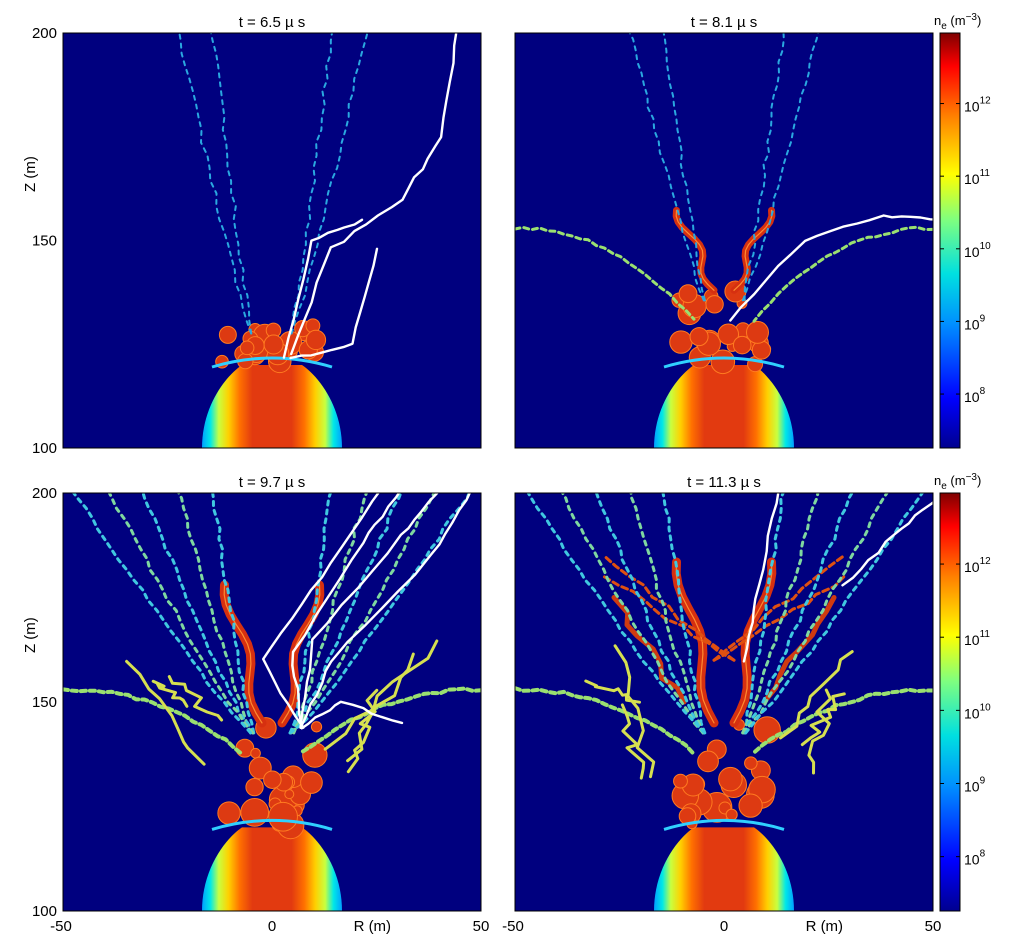 The height and width of the screenshot is (938, 1010). I want to click on panel-title: t = 11.3 µ s, so click(724, 482).